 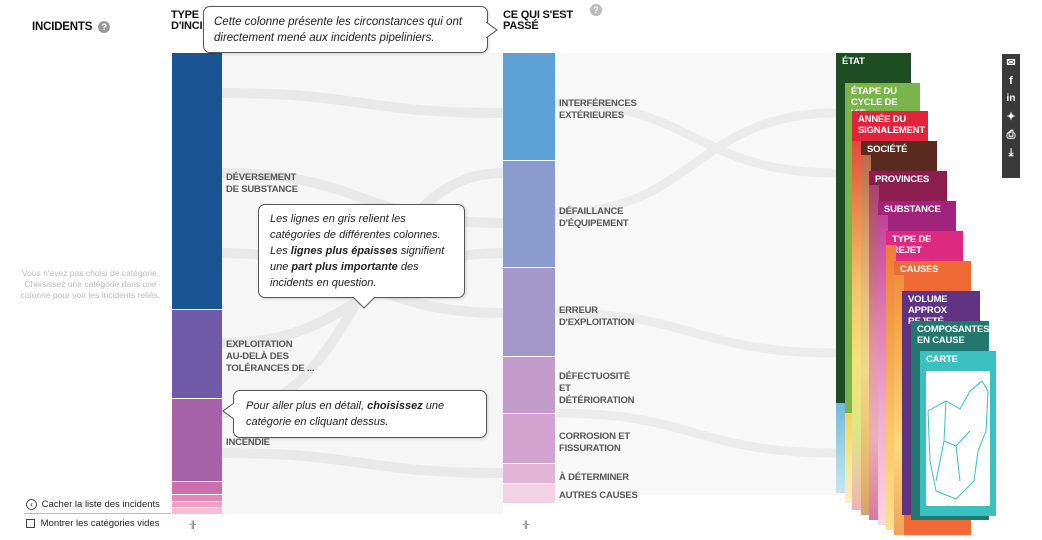 I want to click on chevron-left-icon: ‹, so click(x=31, y=504).